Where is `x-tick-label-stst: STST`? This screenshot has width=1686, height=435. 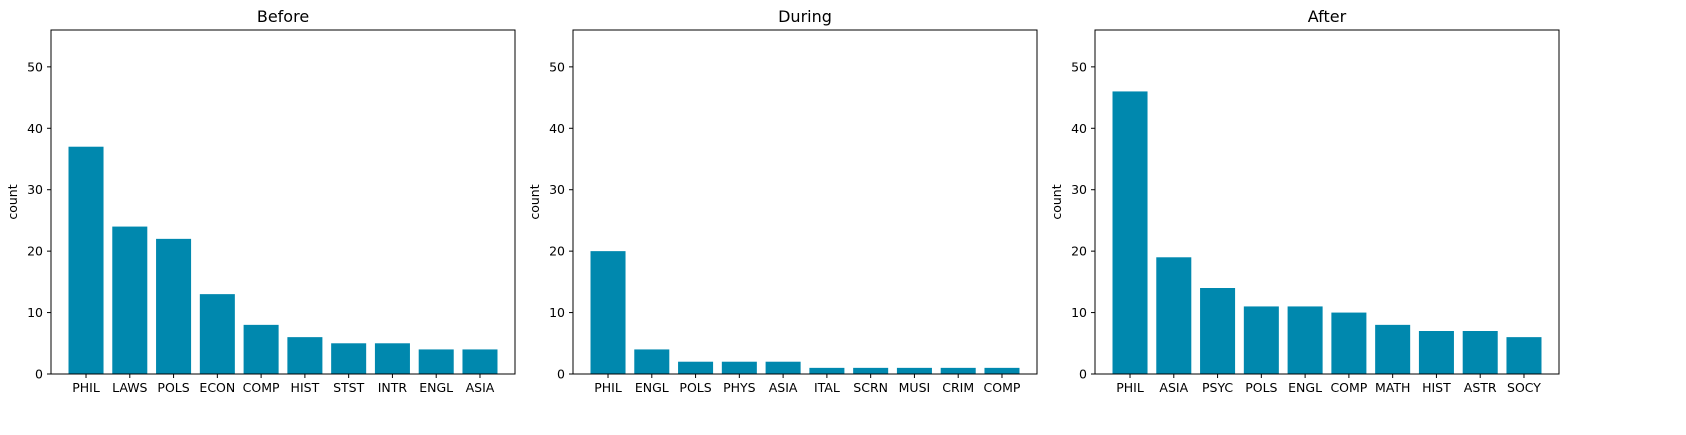
x-tick-label-stst: STST is located at coordinates (349, 387).